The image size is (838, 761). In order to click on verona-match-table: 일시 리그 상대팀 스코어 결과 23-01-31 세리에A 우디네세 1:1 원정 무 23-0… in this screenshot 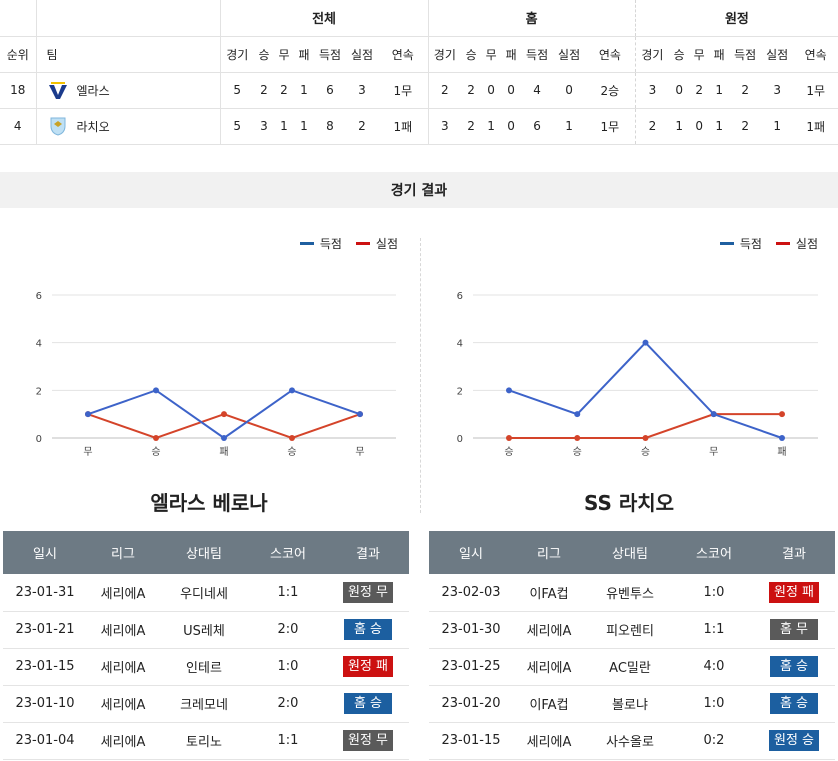, I will do `click(206, 645)`.